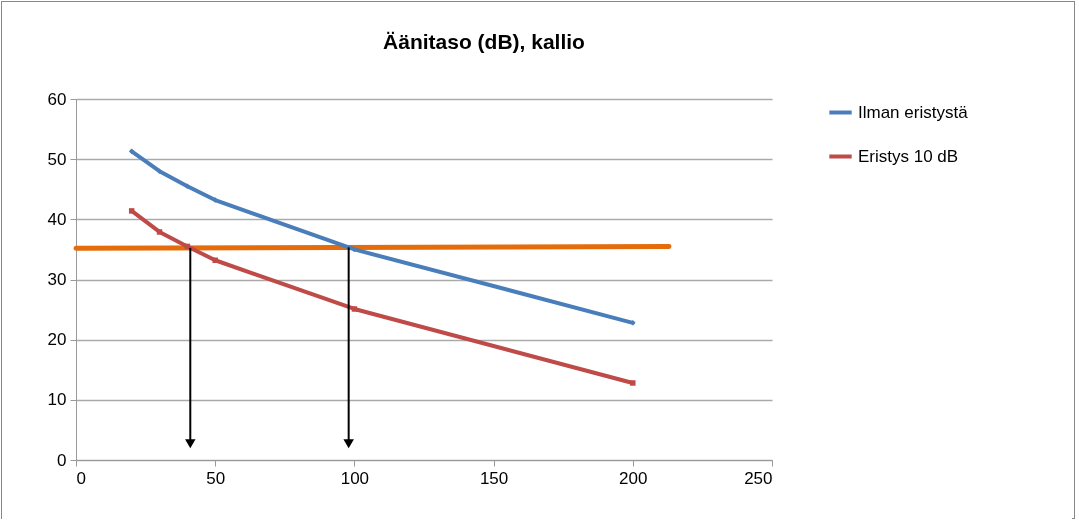  I want to click on y-tick-label: 10, so click(57, 400).